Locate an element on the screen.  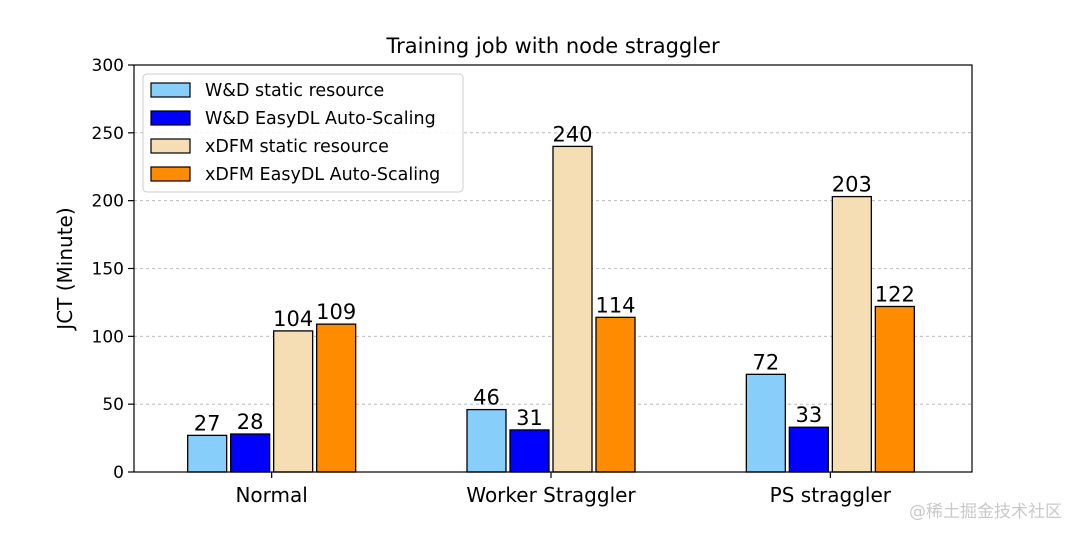
legend-label: W&D static resource is located at coordinates (294, 91).